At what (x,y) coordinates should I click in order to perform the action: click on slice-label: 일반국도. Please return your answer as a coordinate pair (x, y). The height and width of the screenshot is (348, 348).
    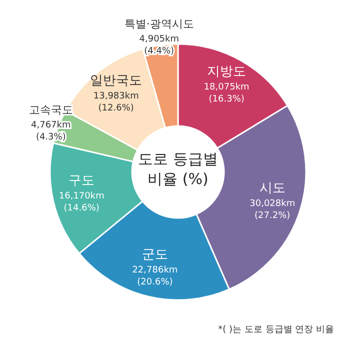
    Looking at the image, I should click on (116, 81).